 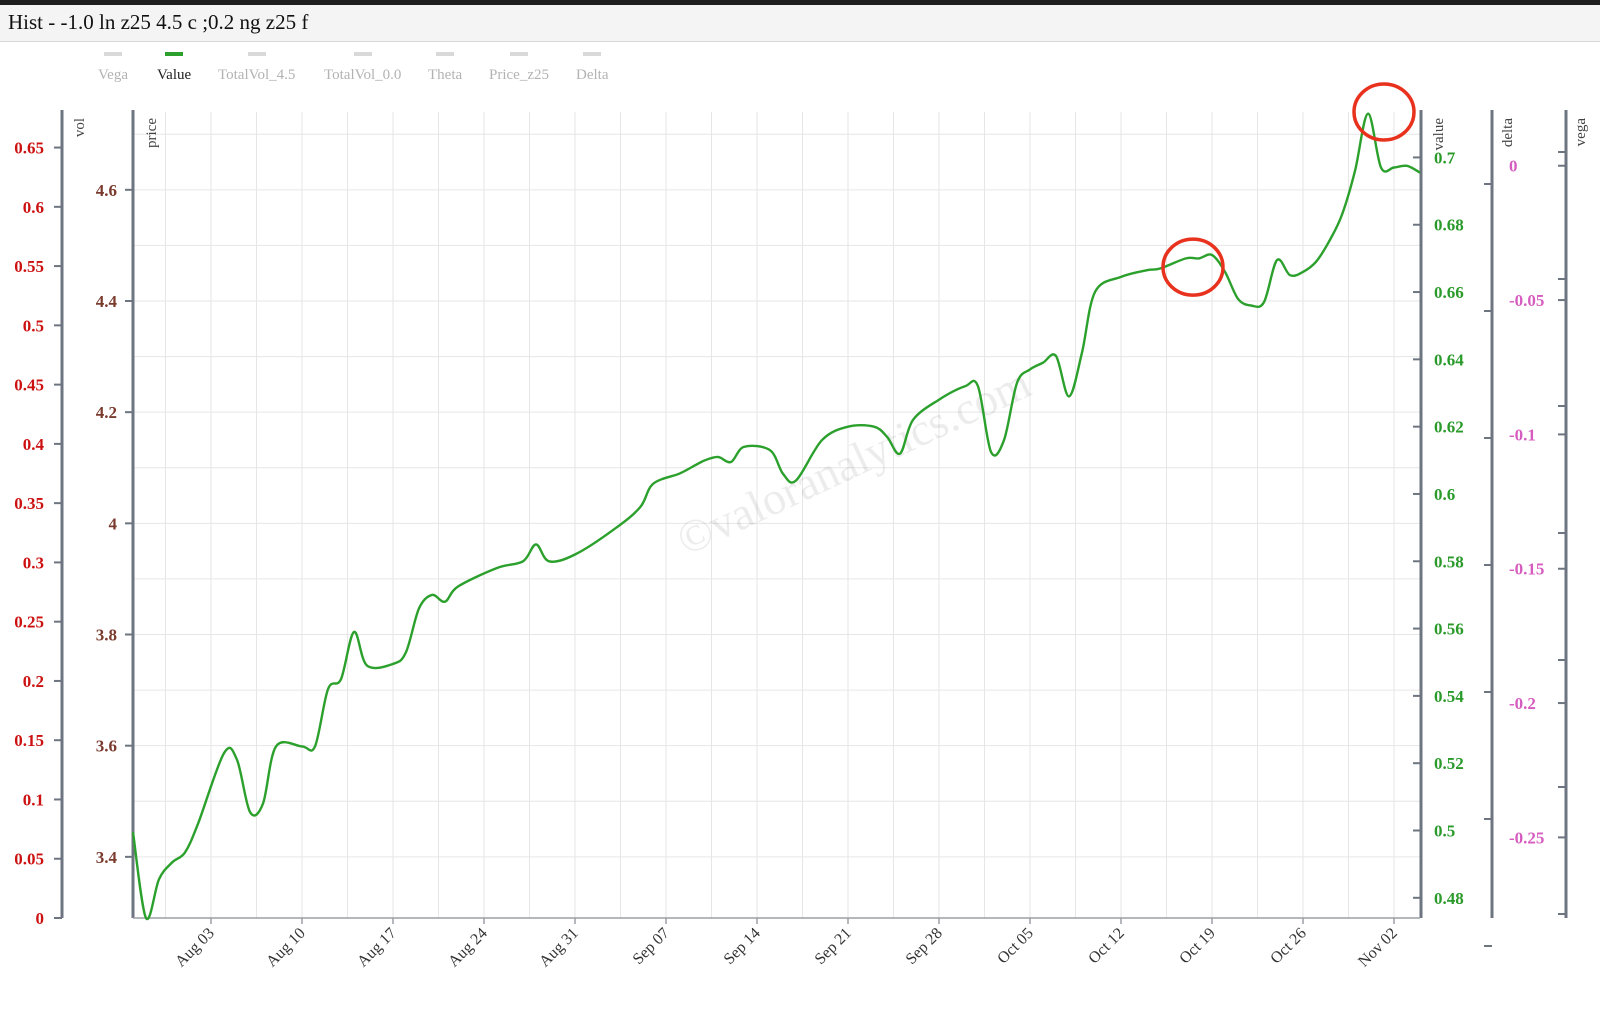 I want to click on tick-label-value: 0.5, so click(x=1444, y=831).